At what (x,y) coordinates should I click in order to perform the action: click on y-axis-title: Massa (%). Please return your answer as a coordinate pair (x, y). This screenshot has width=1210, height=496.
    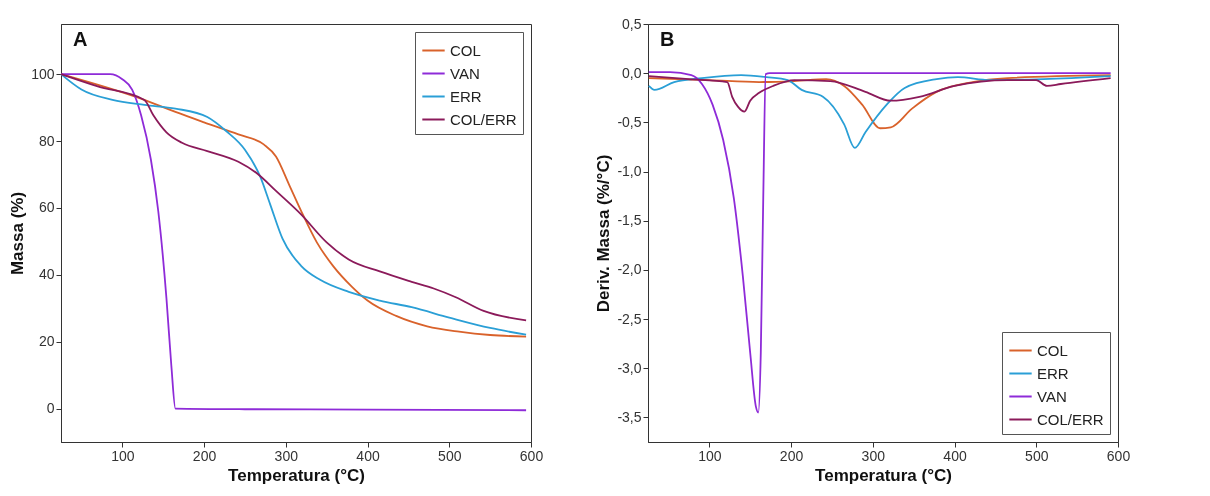
    Looking at the image, I should click on (18, 233).